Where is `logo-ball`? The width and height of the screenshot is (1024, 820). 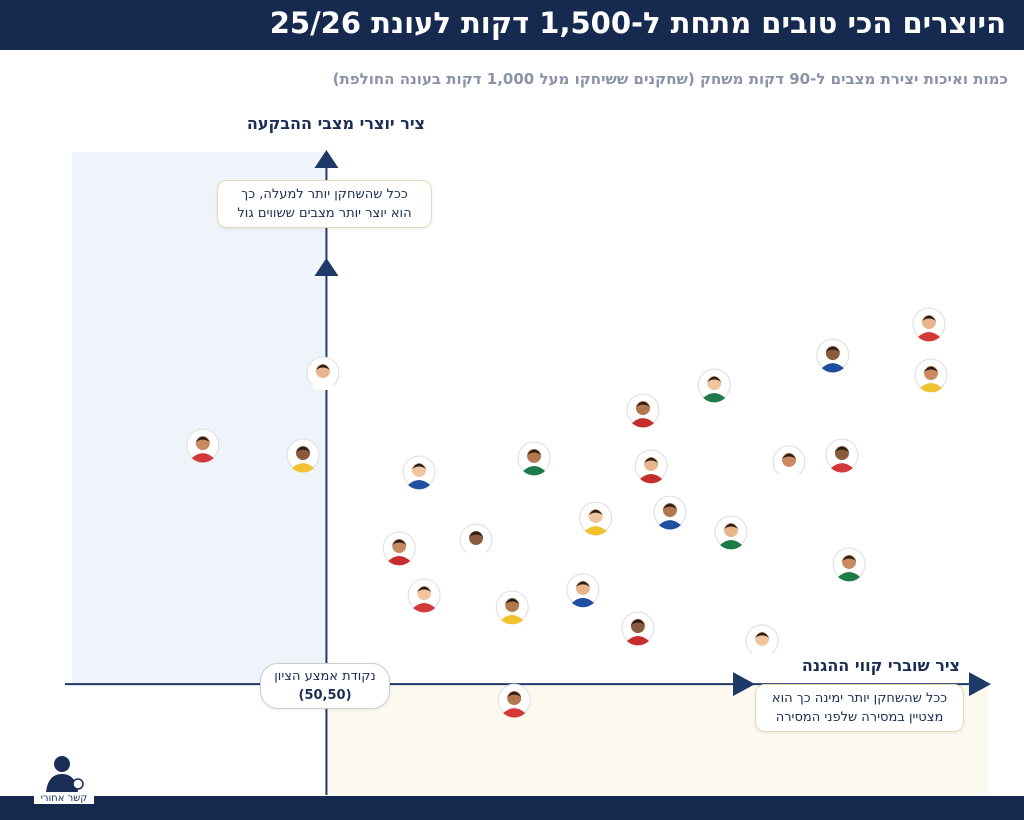 logo-ball is located at coordinates (78, 784).